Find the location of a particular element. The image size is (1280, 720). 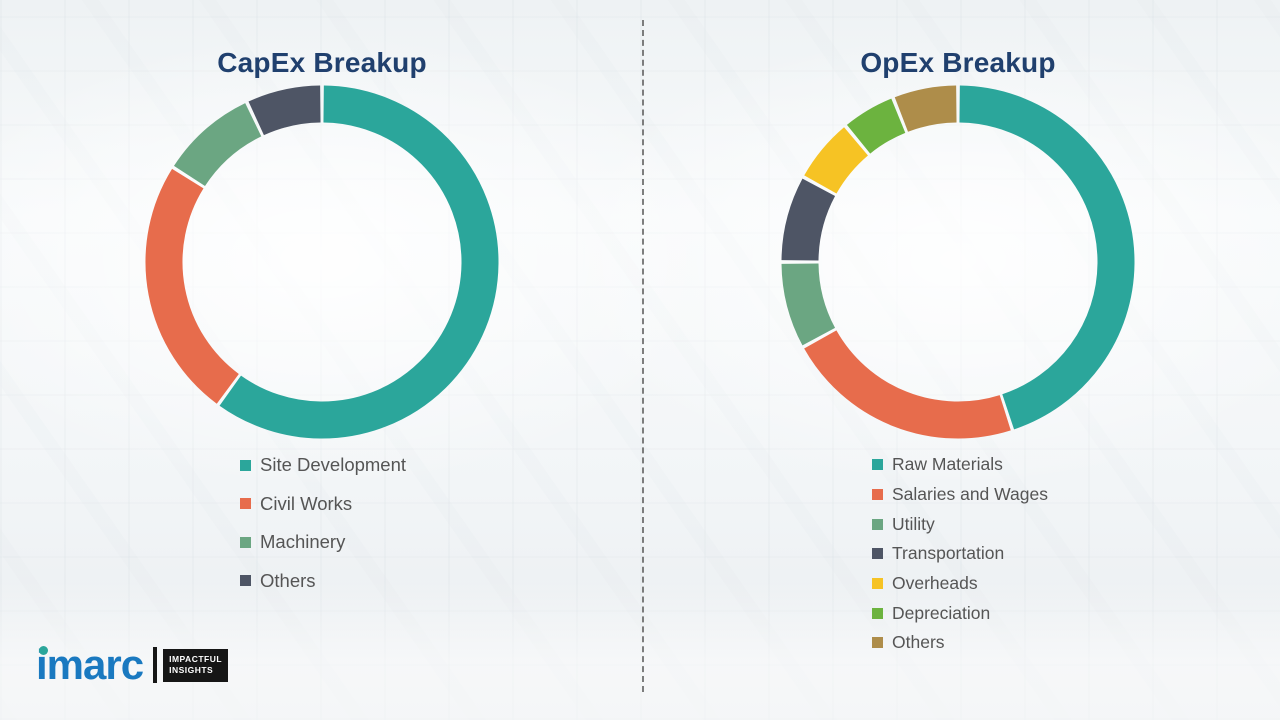

donut-segment-civil-works is located at coordinates (322, 262).